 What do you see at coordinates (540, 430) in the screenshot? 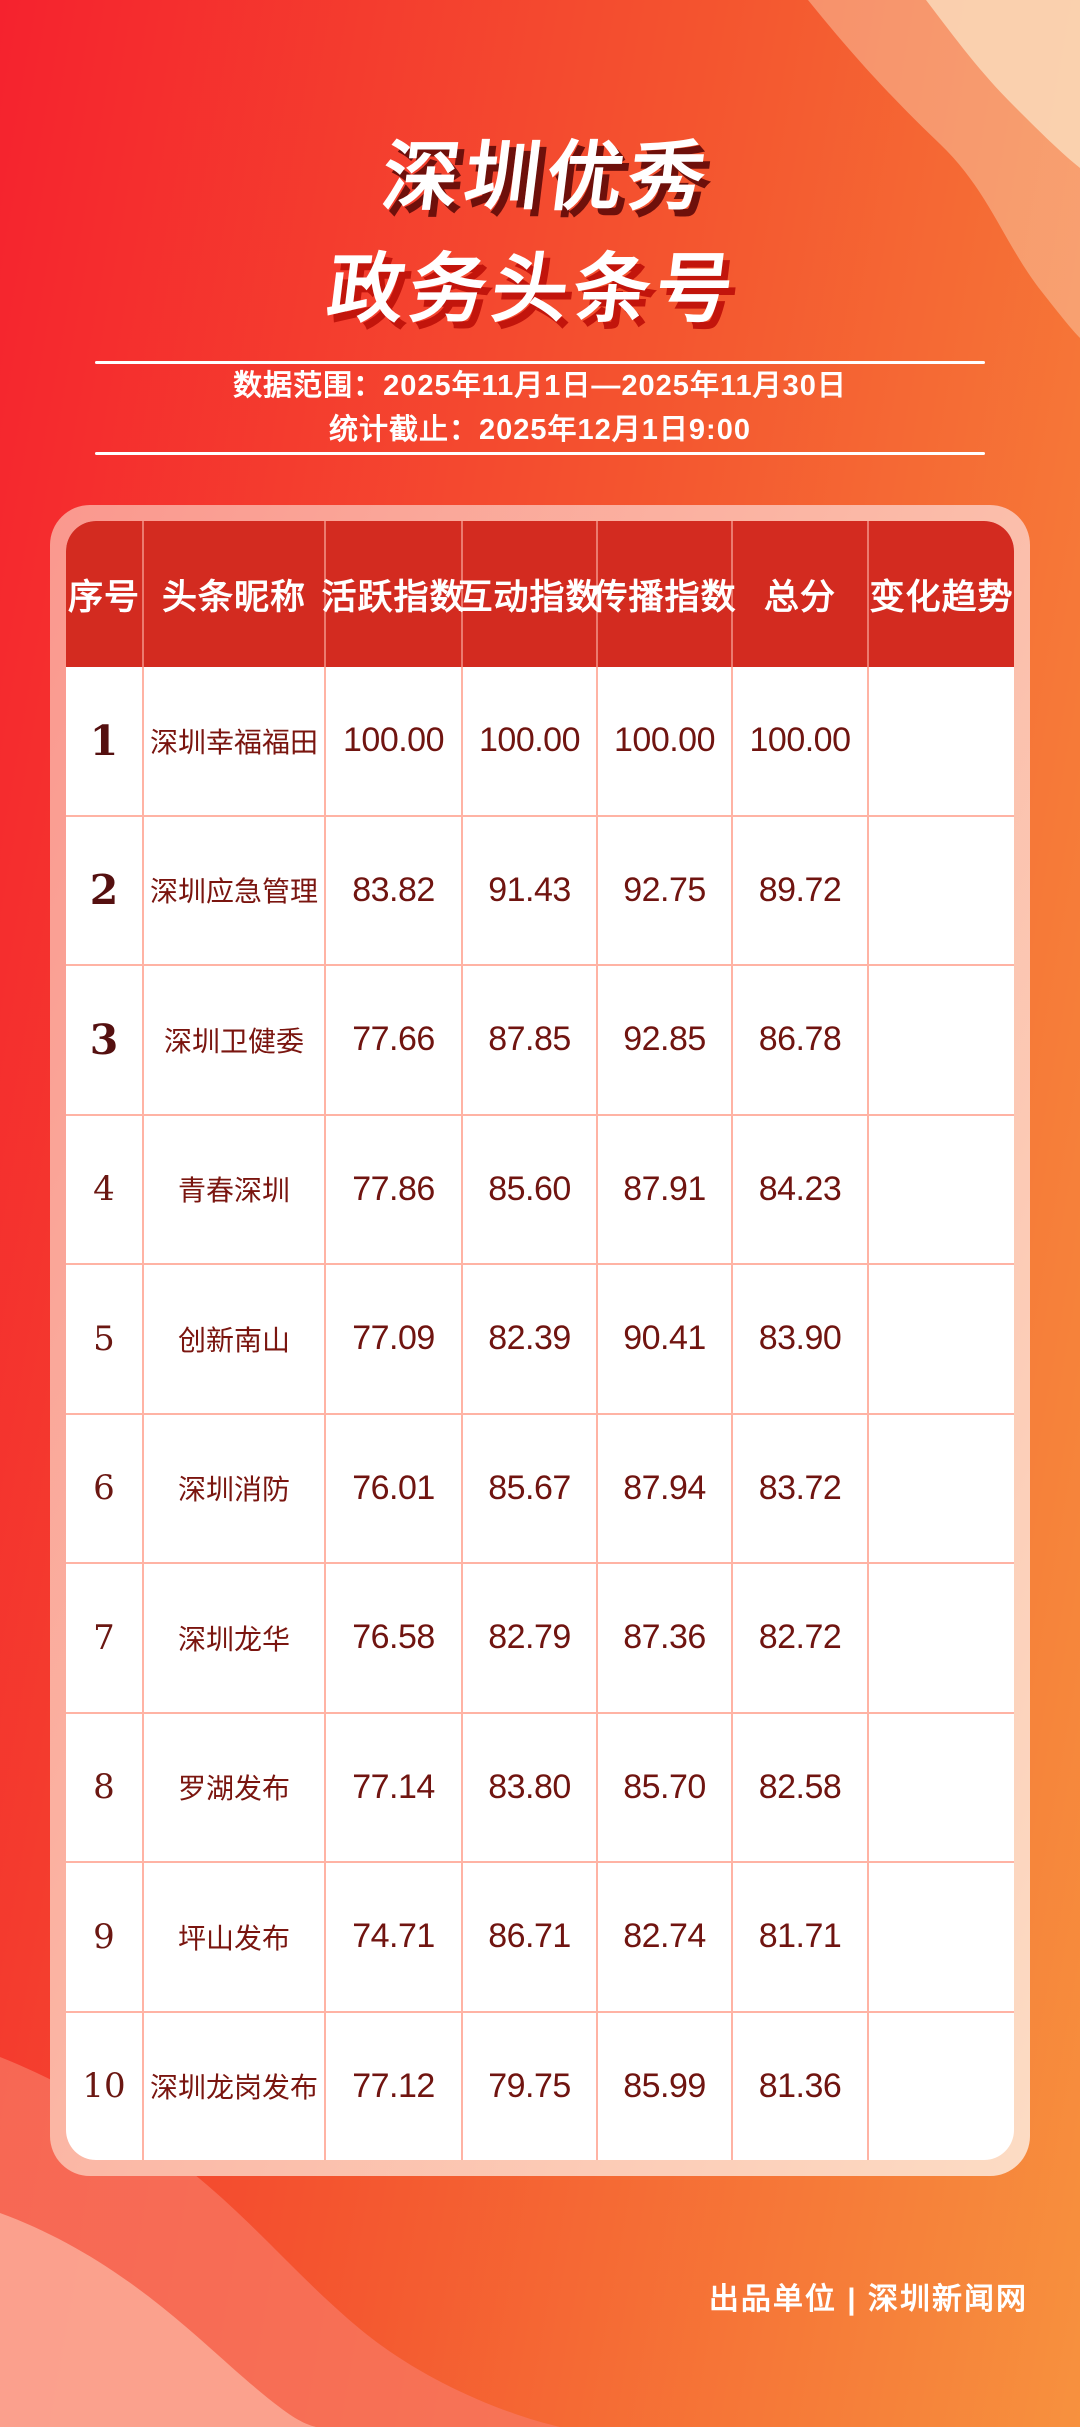
I see `cutoff-text: 统计截止：2025年12月1日9:00` at bounding box center [540, 430].